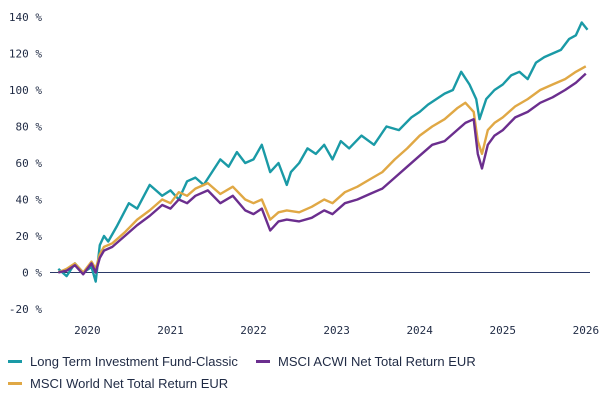 The width and height of the screenshot is (600, 400). I want to click on x-tick-label: 2026, so click(586, 330).